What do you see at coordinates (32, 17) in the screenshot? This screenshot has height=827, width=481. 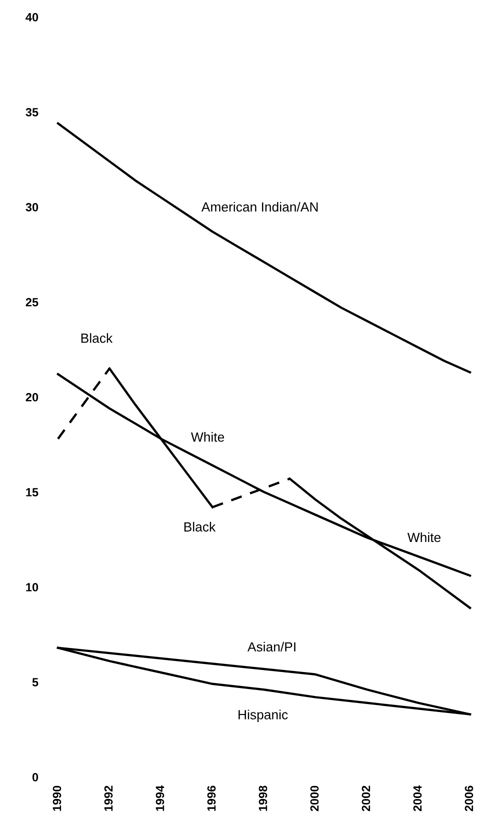 I see `y-tick-label: 40` at bounding box center [32, 17].